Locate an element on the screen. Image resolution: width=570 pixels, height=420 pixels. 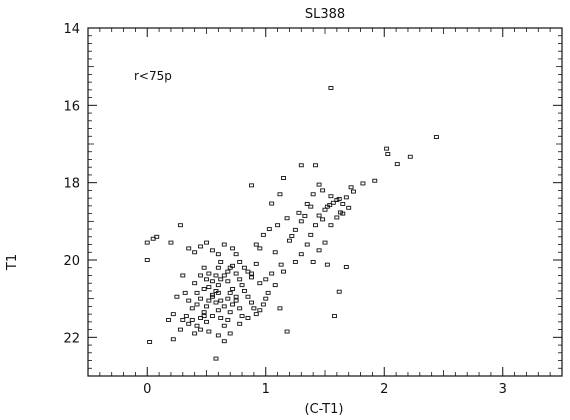
x-tick-label: 1 is located at coordinates (266, 389).